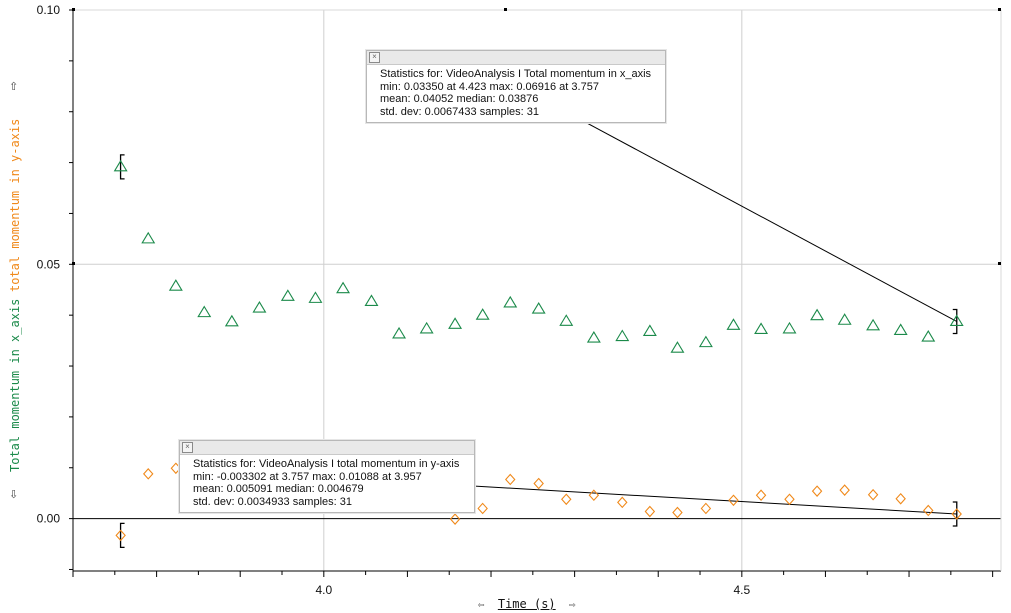  I want to click on x-axis-title-row: ⇦ Time (s) ⇨, so click(527, 604).